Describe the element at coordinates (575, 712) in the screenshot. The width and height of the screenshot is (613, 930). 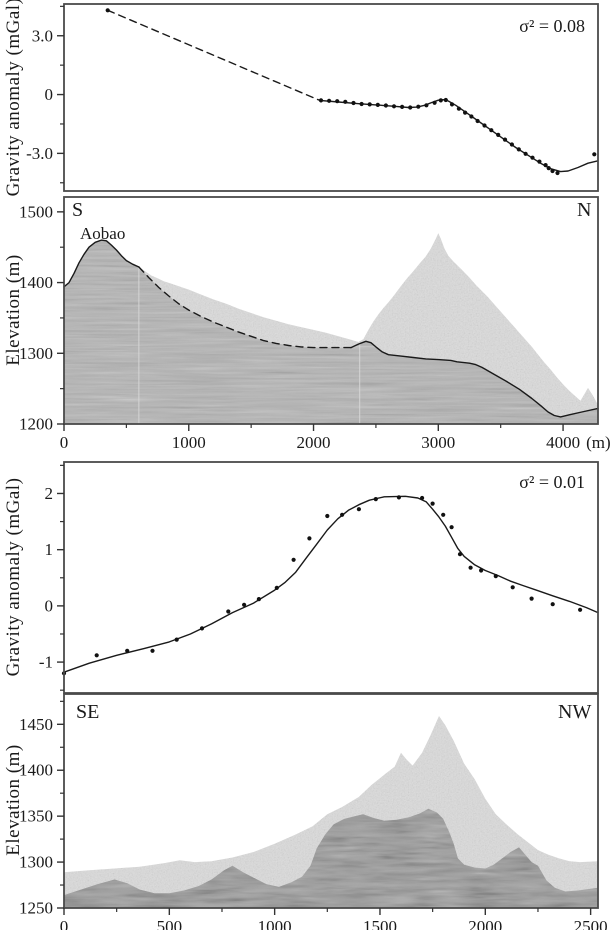
I see `corner-label-northwest: NW` at that location.